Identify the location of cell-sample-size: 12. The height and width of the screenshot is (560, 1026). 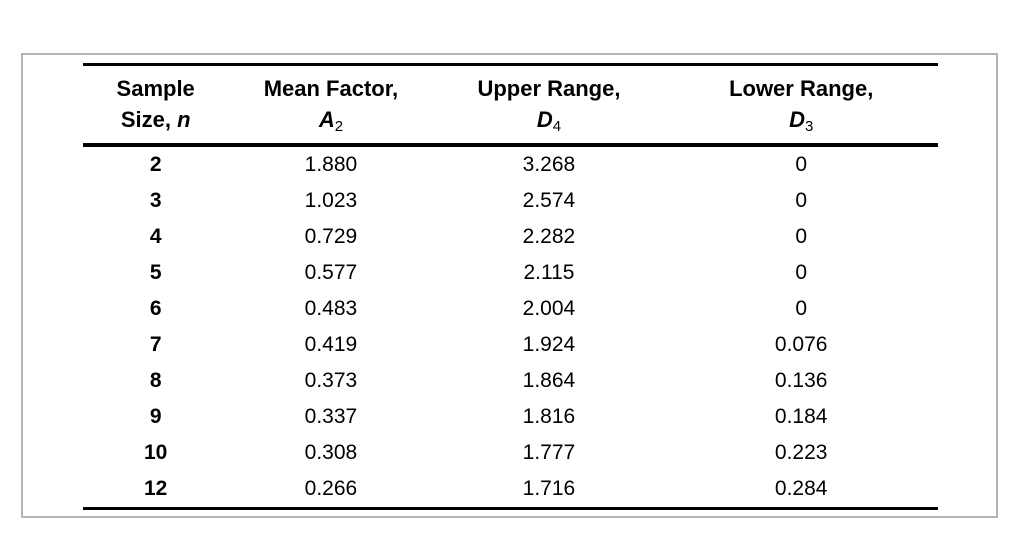
(155, 488).